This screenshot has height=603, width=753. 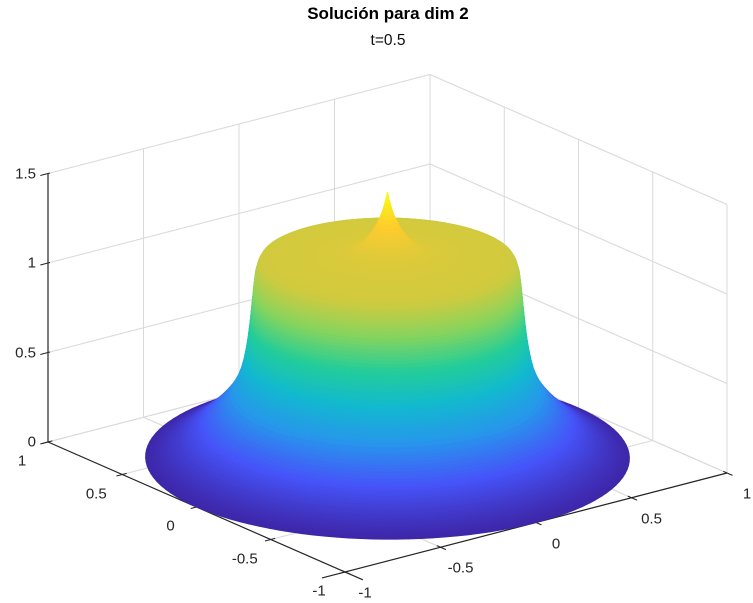 What do you see at coordinates (31, 263) in the screenshot?
I see `z-tick-label: 1` at bounding box center [31, 263].